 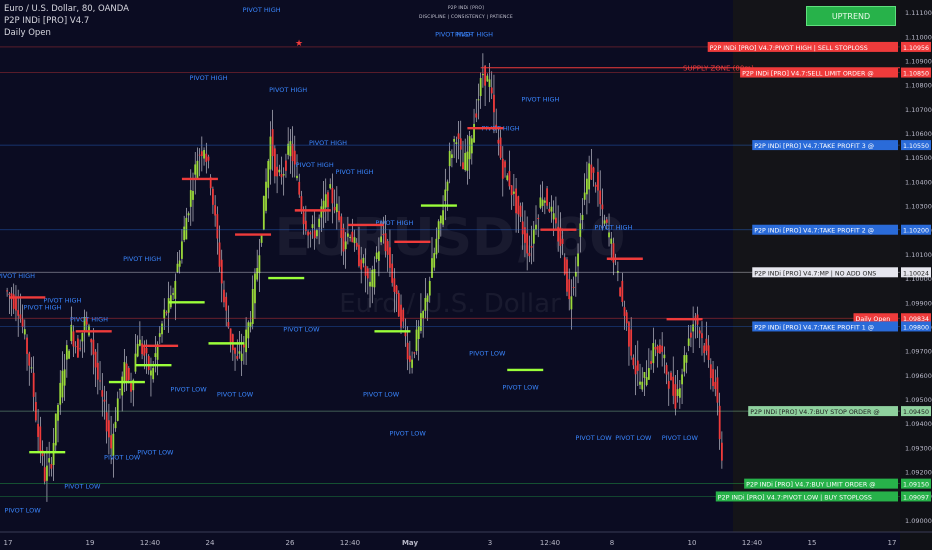 What do you see at coordinates (916, 412) in the screenshot?
I see `price-tag: 1.09450` at bounding box center [916, 412].